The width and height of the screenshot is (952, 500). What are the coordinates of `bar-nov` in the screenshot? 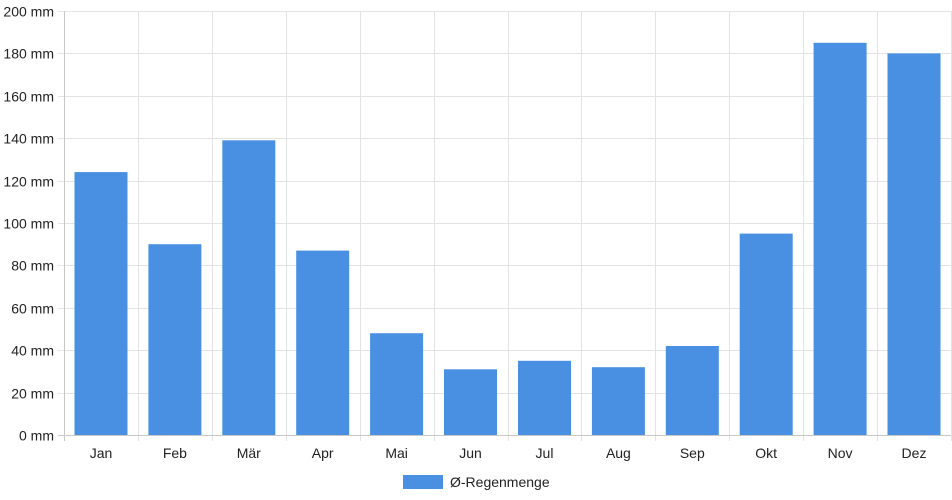 It's located at (840, 239).